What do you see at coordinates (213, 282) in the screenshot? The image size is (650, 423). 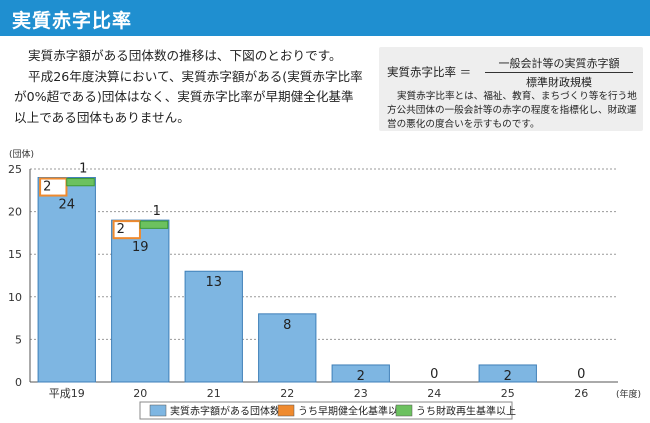 I see `data-label: 13` at bounding box center [213, 282].